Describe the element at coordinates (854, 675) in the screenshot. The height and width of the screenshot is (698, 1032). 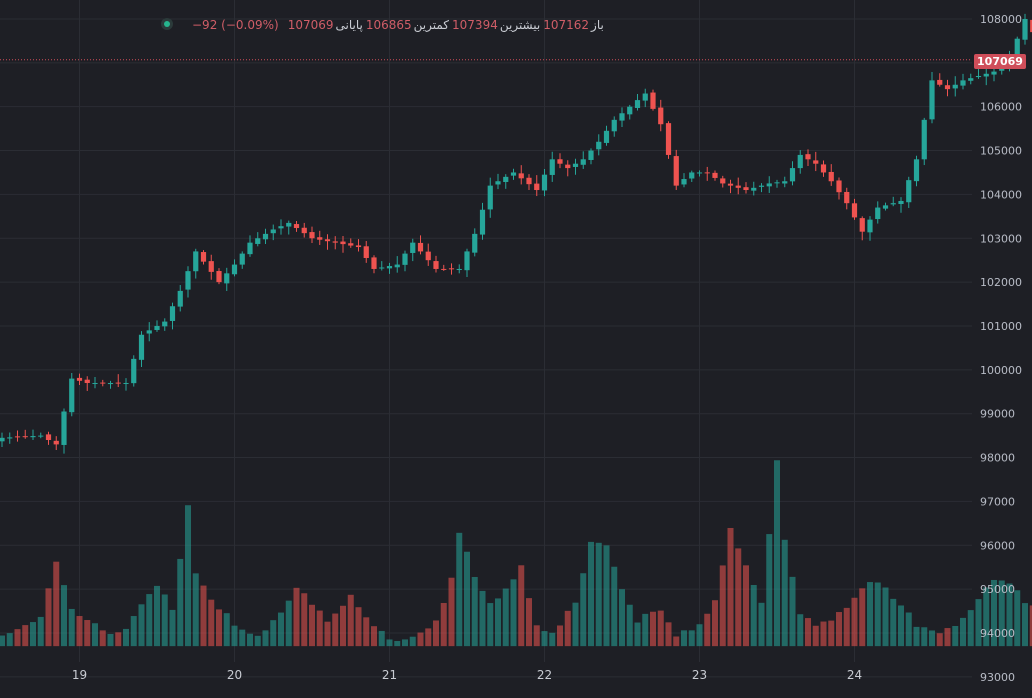
I see `x-tick-label: 24` at that location.